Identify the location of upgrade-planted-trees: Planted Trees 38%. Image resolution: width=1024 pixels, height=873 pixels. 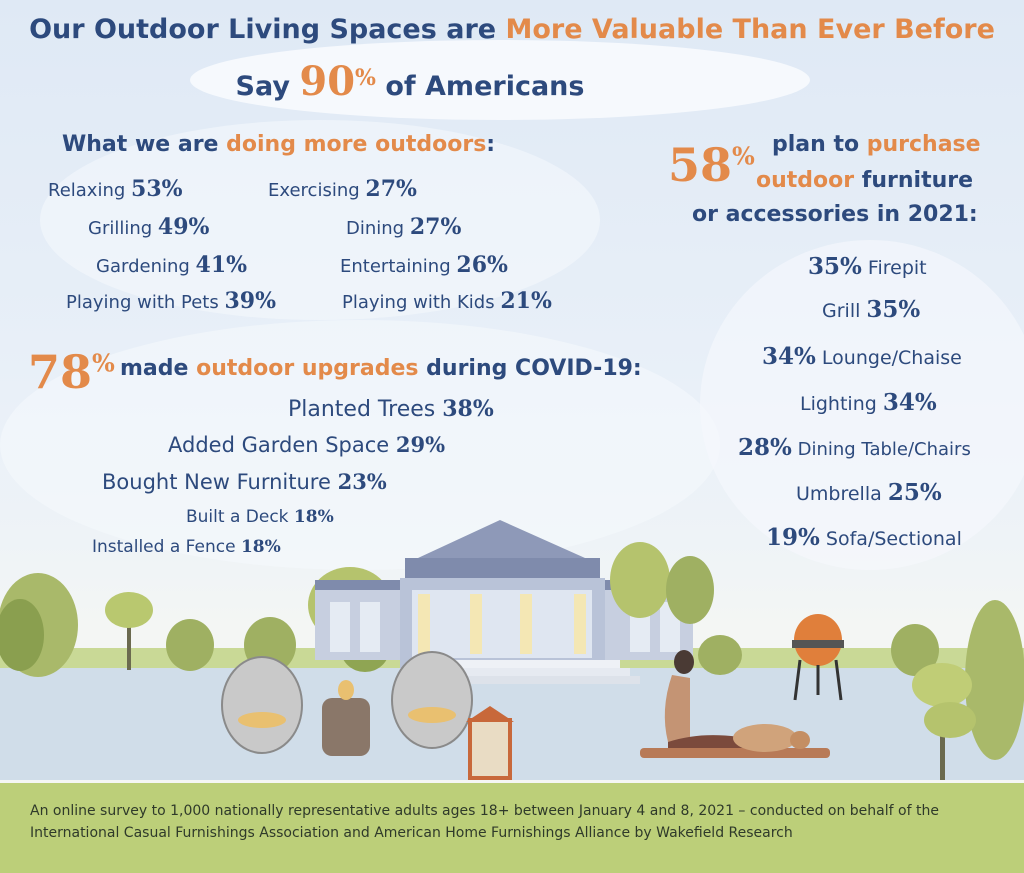
(391, 409).